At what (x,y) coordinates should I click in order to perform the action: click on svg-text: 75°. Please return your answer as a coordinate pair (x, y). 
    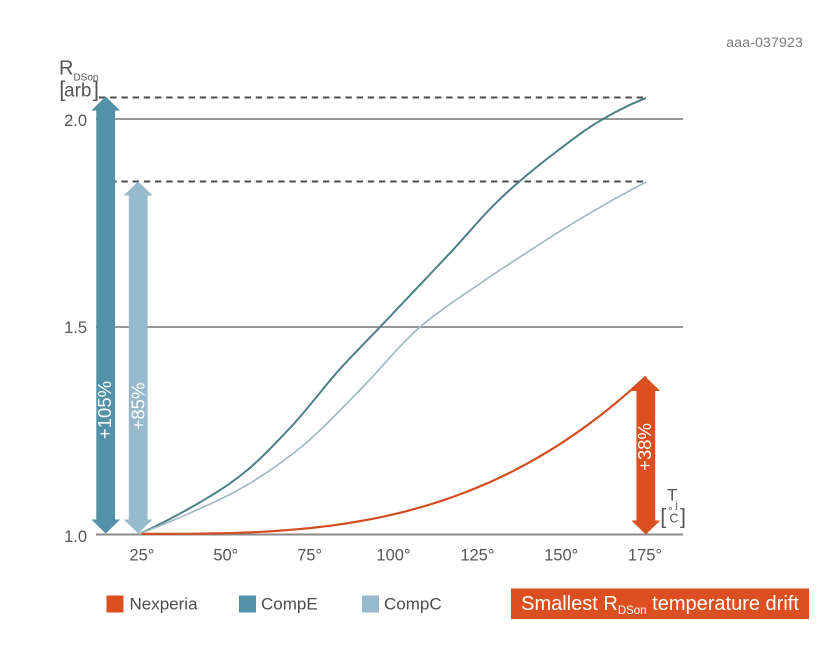
    Looking at the image, I should click on (309, 556).